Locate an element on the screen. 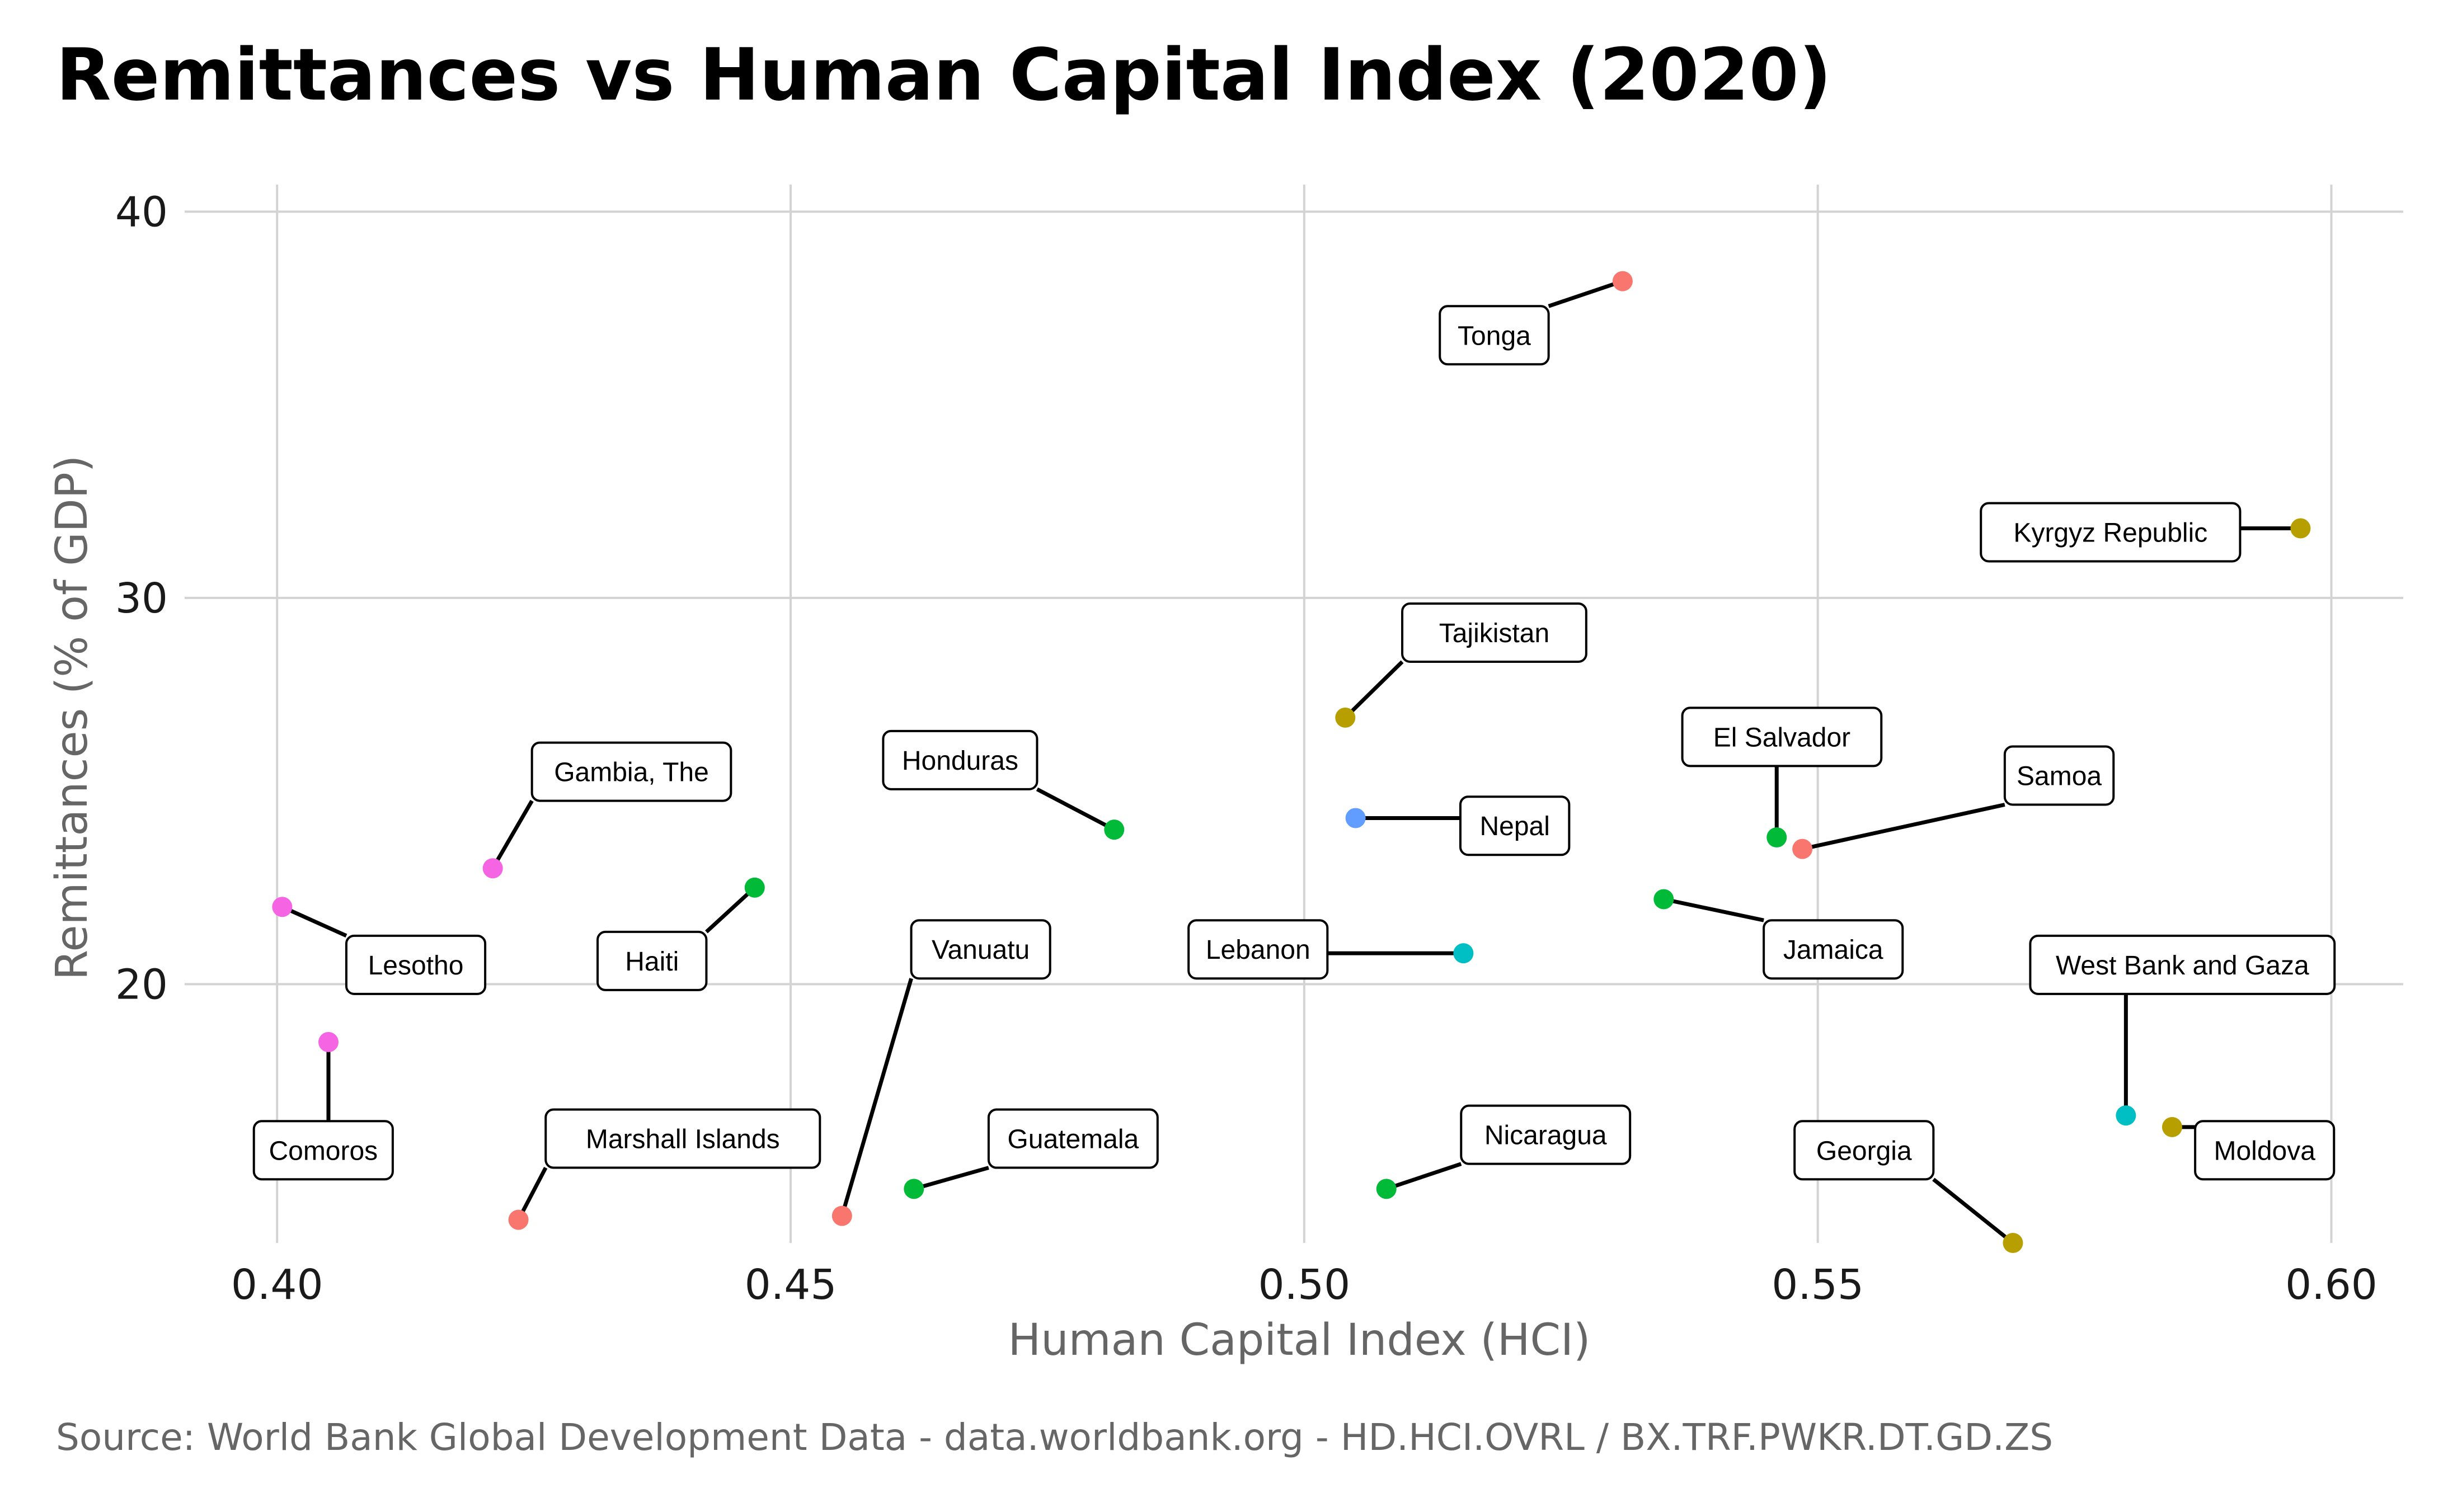 The width and height of the screenshot is (2448, 1512). point-label-text: Kyrgyz Republic is located at coordinates (2110, 533).